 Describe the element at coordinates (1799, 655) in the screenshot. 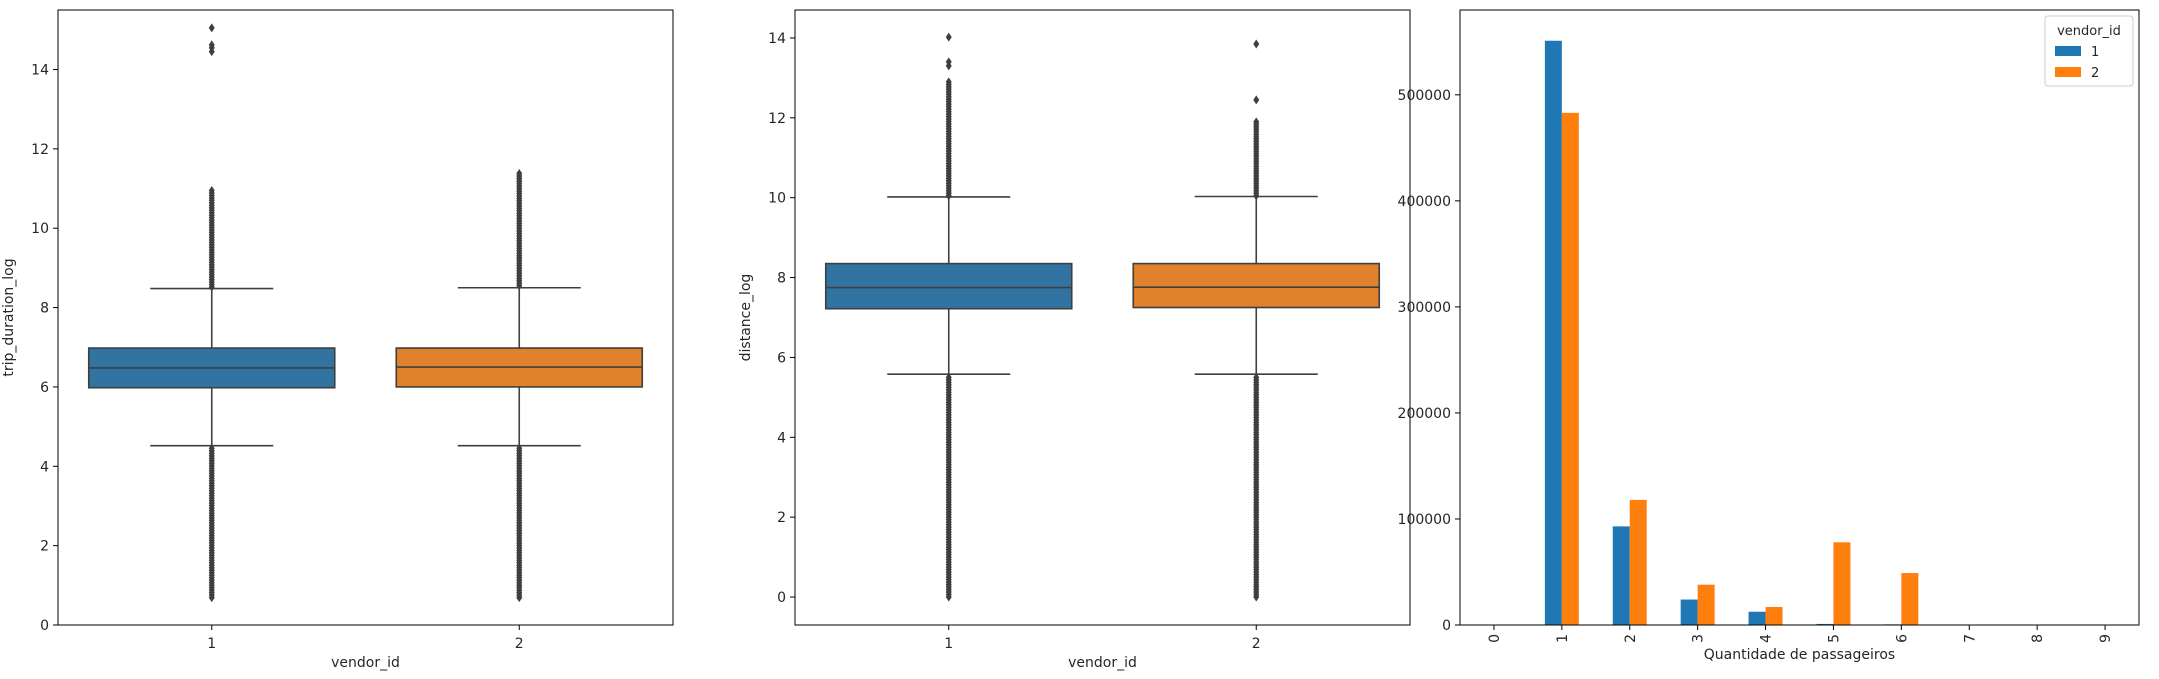

I see `x-axis-label: Quantidade de passageiros` at that location.